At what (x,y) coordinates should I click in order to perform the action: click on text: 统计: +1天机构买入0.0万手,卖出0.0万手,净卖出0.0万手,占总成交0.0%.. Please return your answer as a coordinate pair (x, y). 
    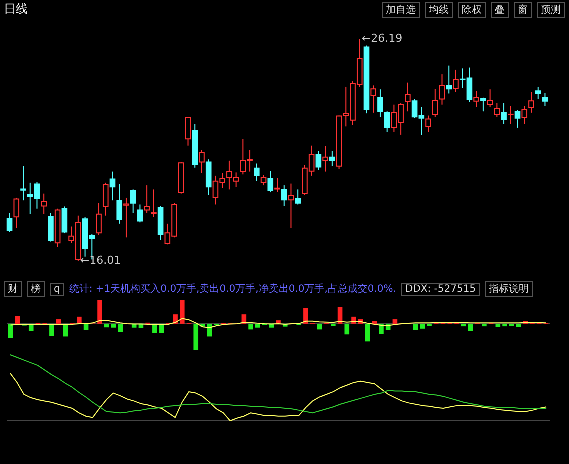
    Looking at the image, I should click on (232, 289).